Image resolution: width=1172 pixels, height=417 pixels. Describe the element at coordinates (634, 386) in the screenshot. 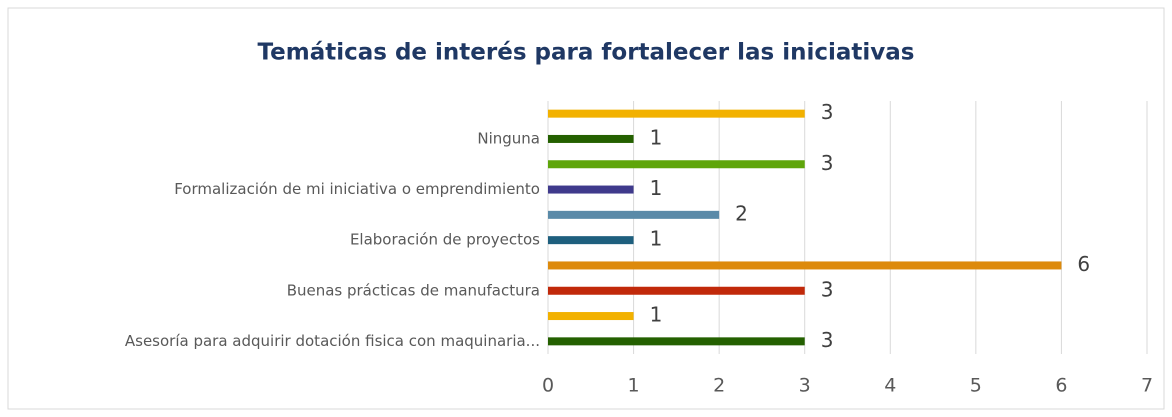

I see `x-tick-label: 1` at that location.